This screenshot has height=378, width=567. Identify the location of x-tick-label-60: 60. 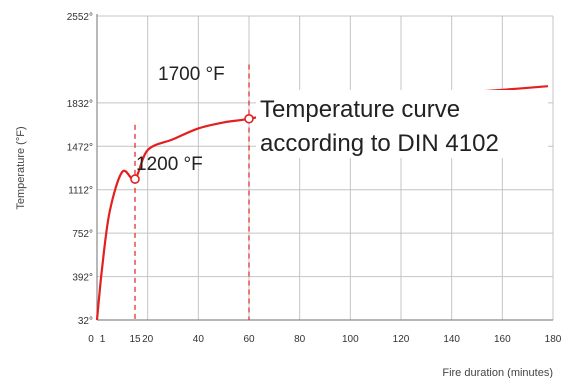
(249, 339).